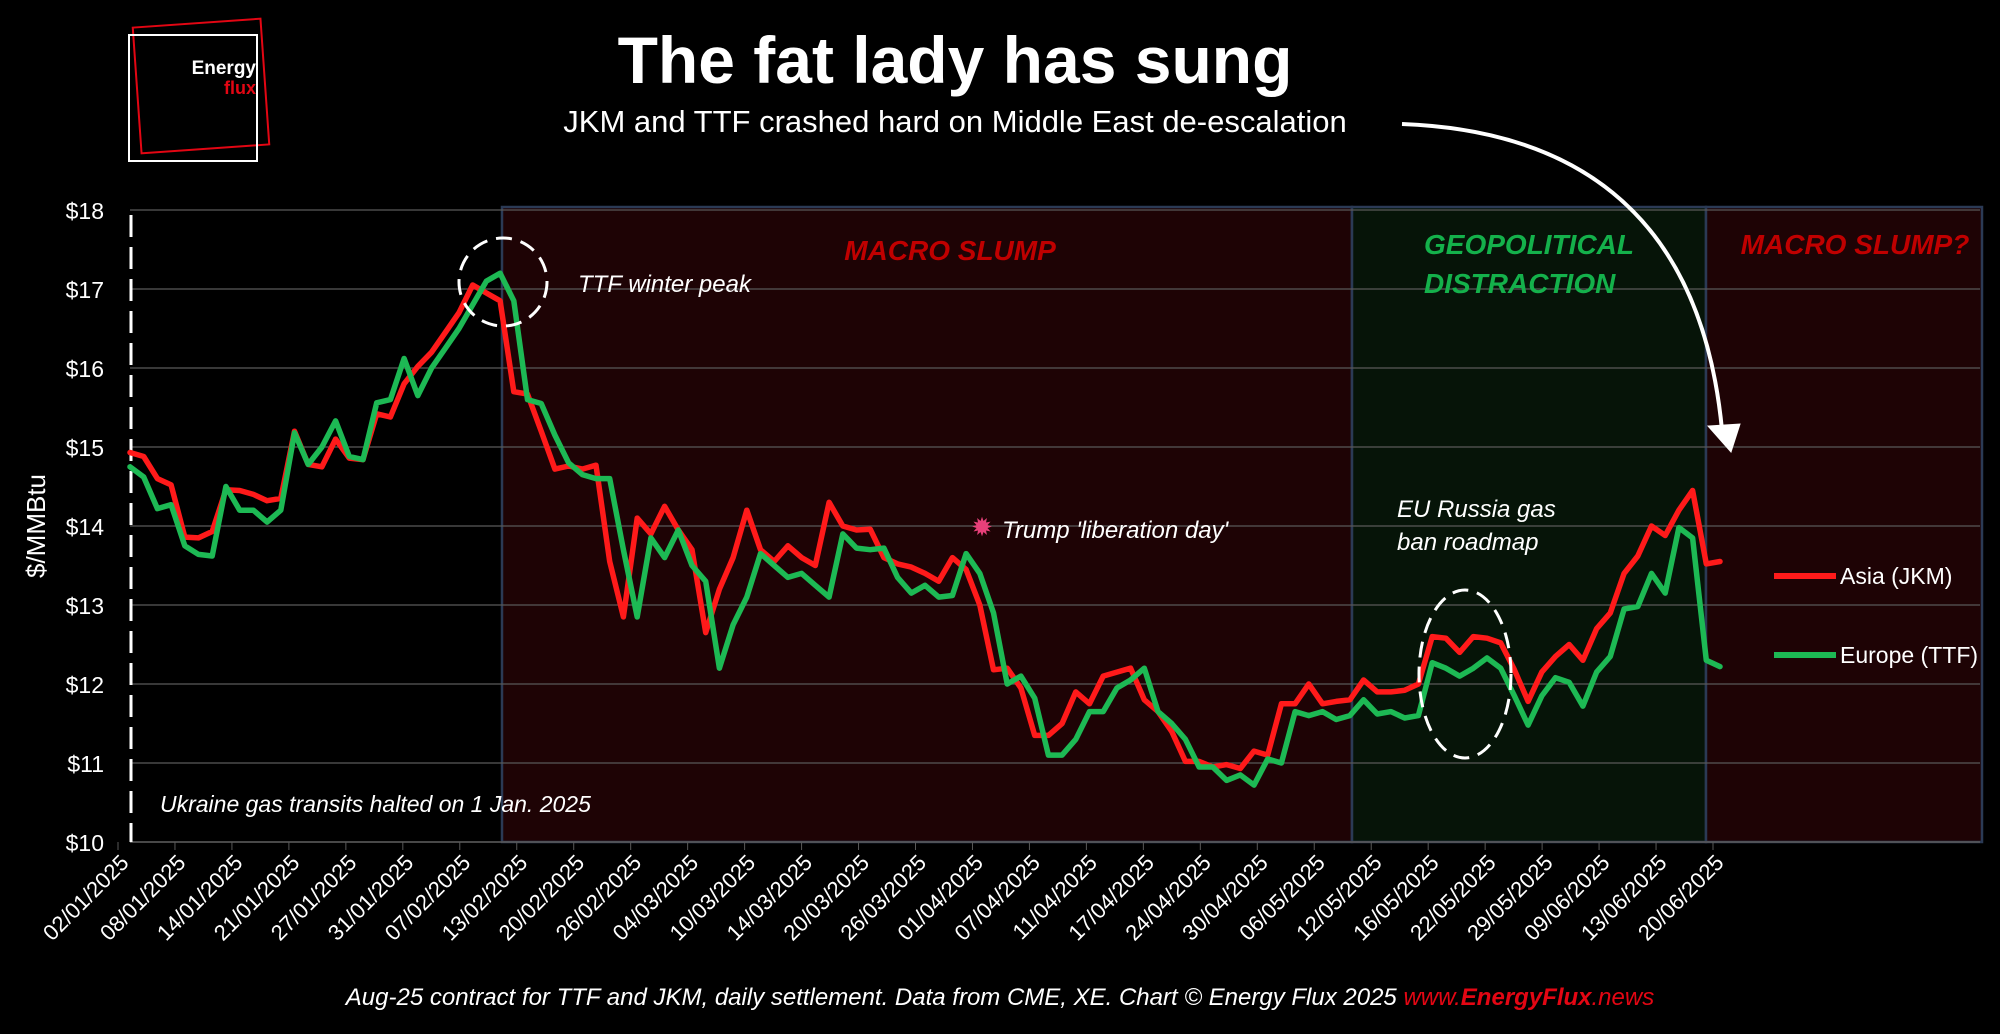 The width and height of the screenshot is (2000, 1034). Describe the element at coordinates (1896, 576) in the screenshot. I see `legend-label-jkm: Asia (JKM)` at that location.